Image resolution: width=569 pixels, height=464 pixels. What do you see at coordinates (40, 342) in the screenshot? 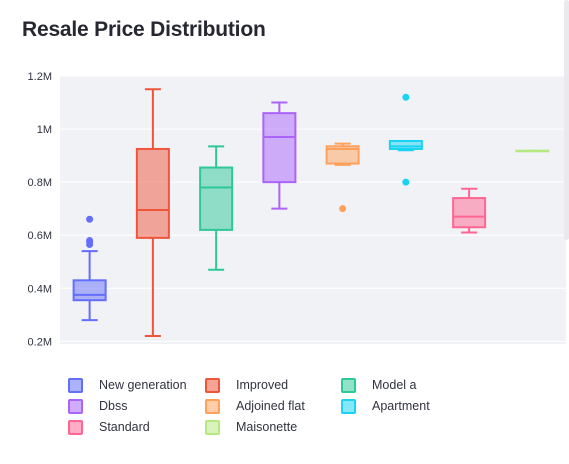
I see `y-tick-label: 0.2M` at bounding box center [40, 342].